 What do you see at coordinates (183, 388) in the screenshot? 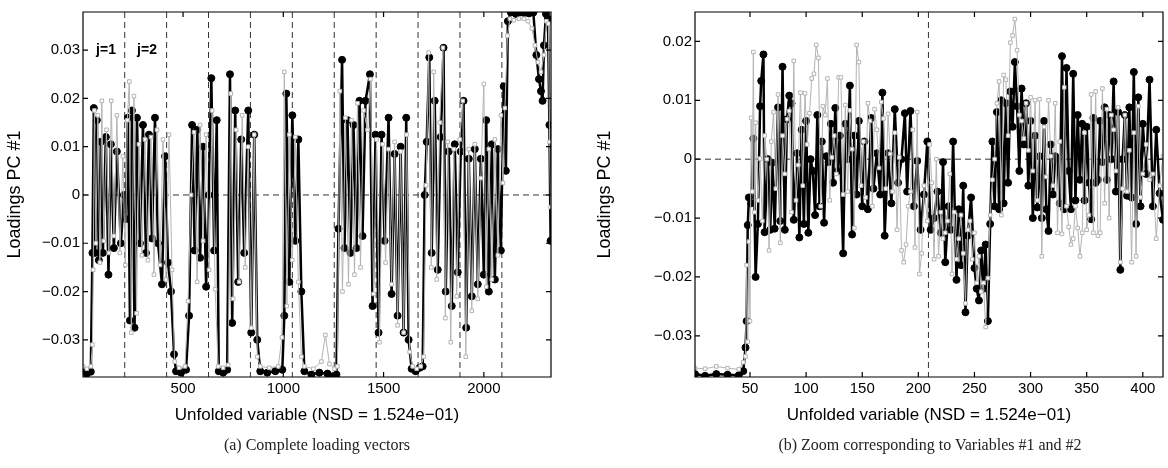
I see `x-tick-label: 500` at bounding box center [183, 388].